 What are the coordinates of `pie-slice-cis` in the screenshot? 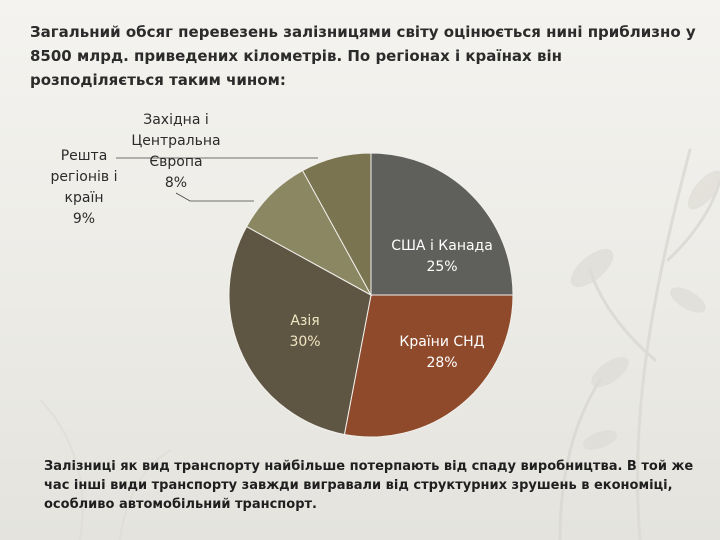 It's located at (428, 366).